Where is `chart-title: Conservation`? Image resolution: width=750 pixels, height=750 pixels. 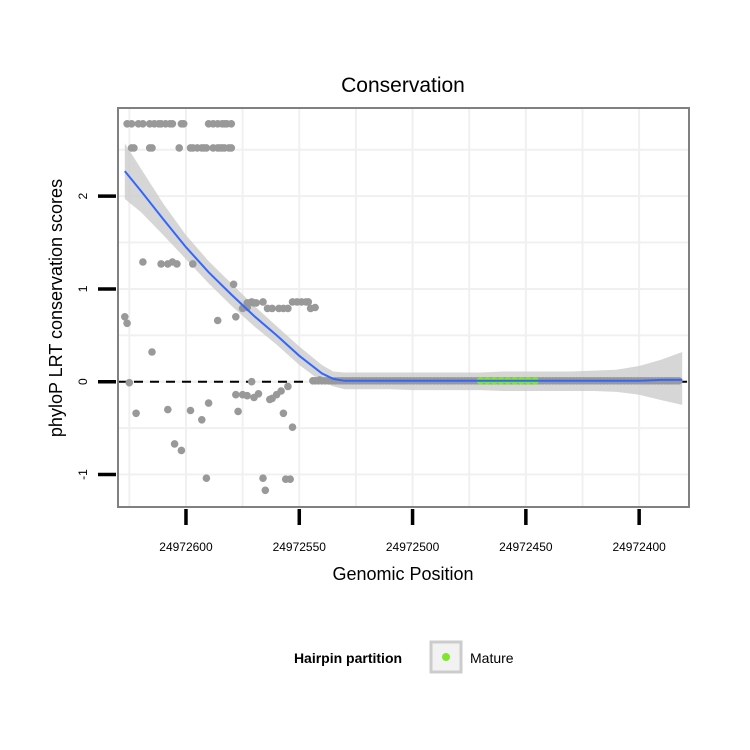 chart-title: Conservation is located at coordinates (403, 85).